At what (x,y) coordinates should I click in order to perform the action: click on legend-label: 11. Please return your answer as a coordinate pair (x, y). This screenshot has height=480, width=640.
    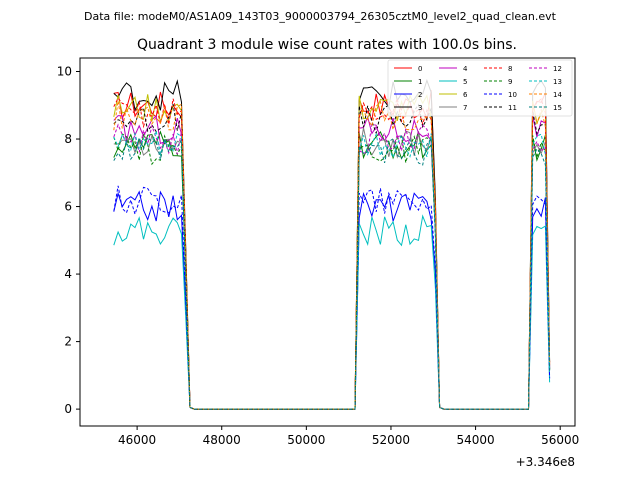
    Looking at the image, I should click on (512, 108).